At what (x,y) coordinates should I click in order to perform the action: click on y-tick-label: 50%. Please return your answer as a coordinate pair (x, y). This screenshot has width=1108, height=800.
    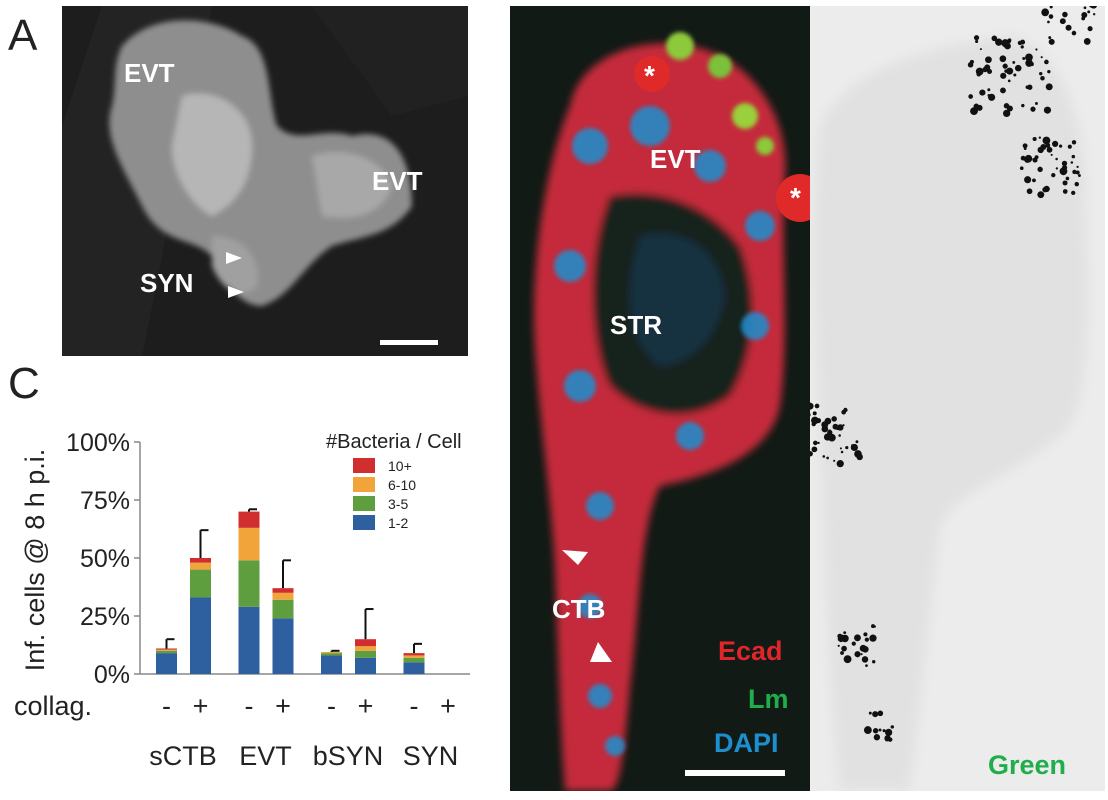
    Looking at the image, I should click on (105, 559).